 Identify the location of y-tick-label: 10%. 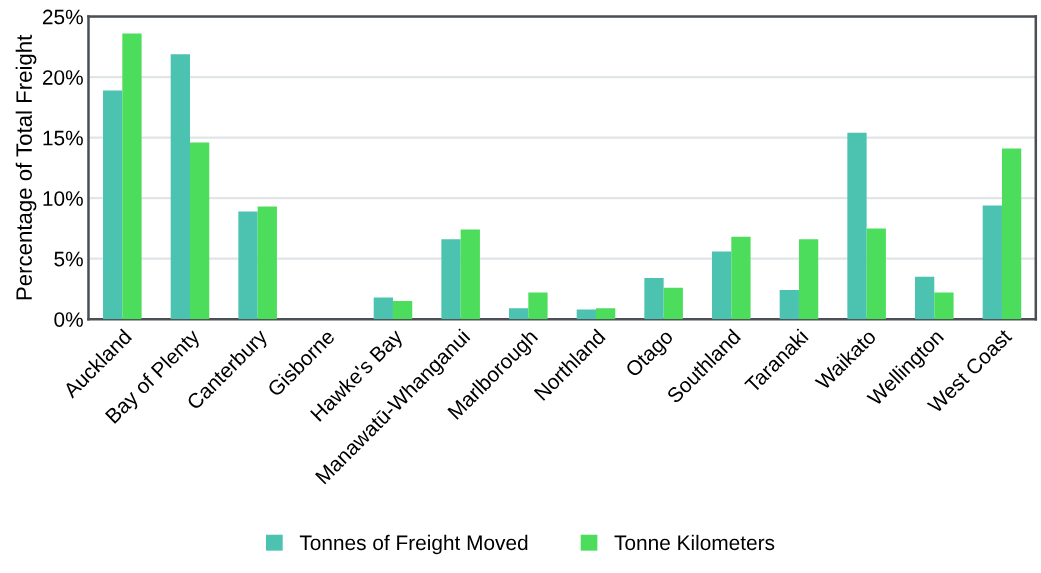
(63, 198).